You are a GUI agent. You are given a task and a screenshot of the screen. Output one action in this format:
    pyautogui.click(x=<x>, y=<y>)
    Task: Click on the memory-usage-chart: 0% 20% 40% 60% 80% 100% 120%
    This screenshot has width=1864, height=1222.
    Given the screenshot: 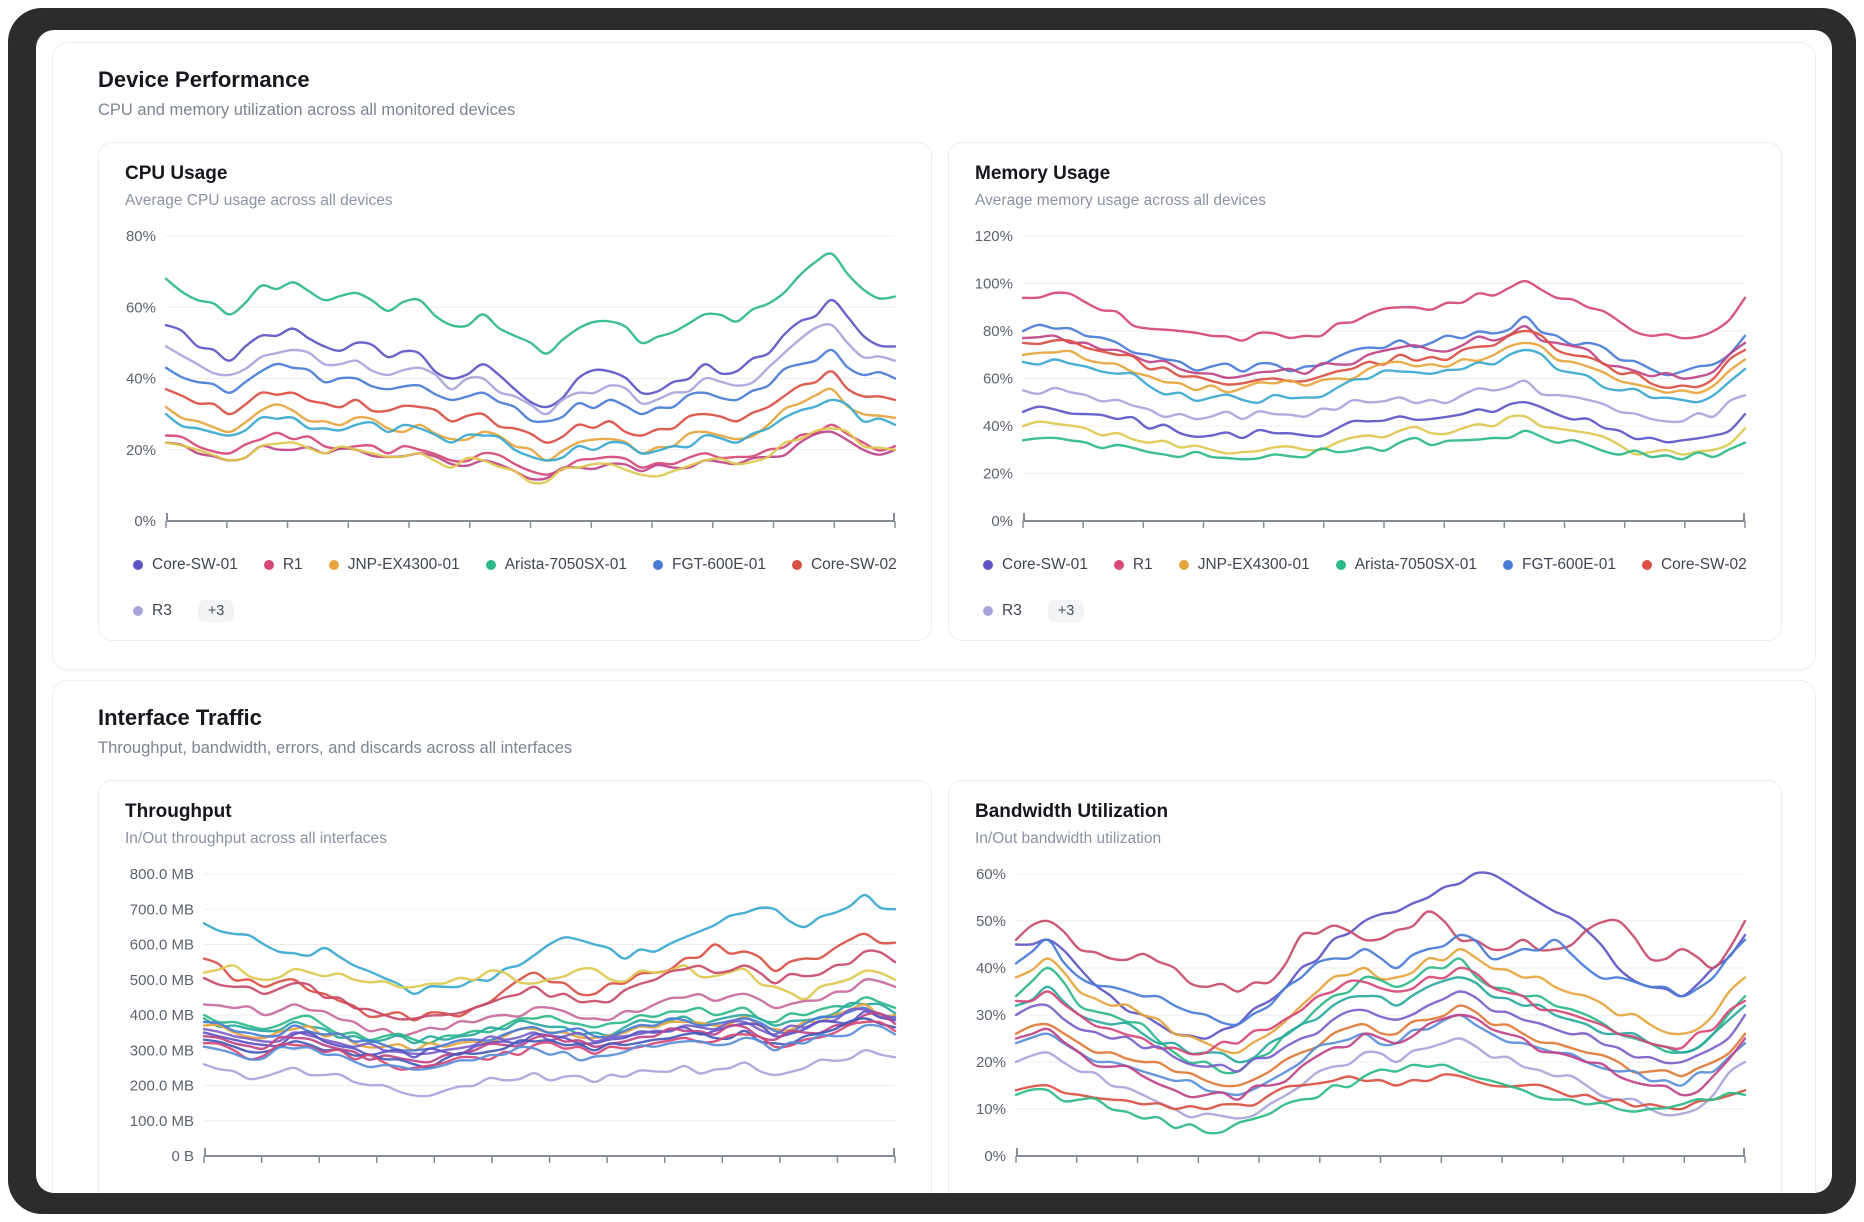 What is the action you would take?
    pyautogui.click(x=1365, y=383)
    